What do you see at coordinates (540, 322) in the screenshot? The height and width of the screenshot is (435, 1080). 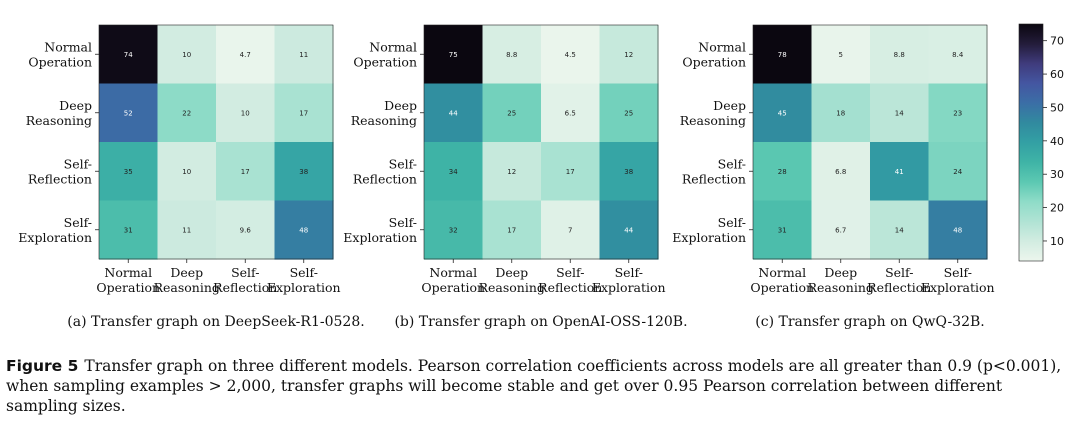 I see `subplot-caption-b: (b) Transfer graph on OpenAI-OSS-120B.` at bounding box center [540, 322].